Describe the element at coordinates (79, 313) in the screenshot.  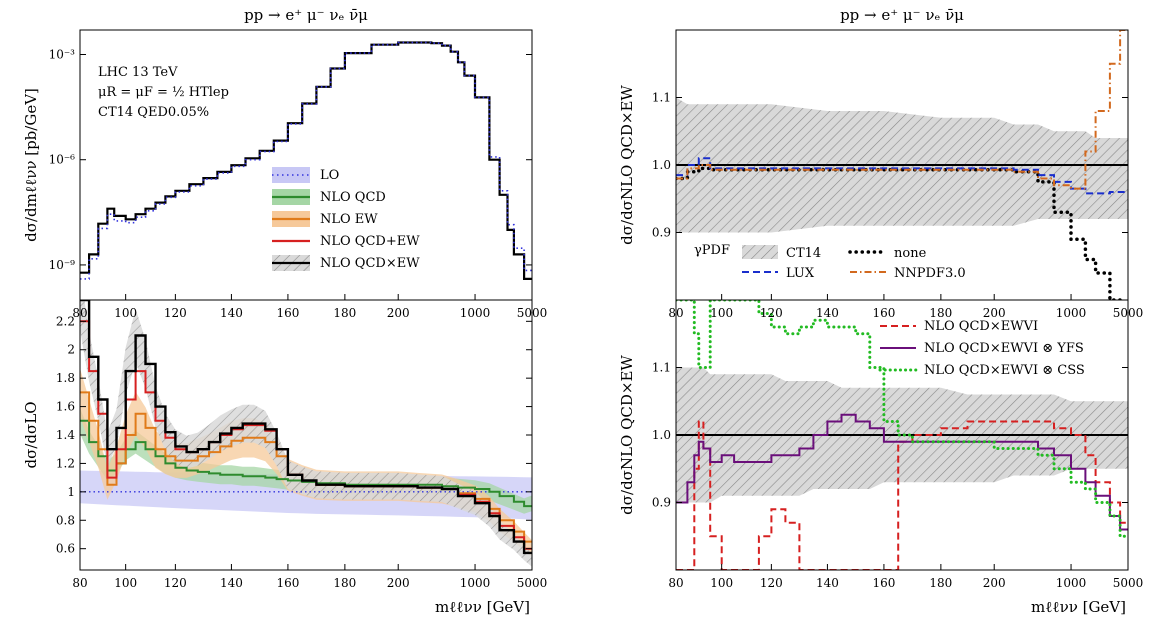
I see `left-top-x-tick-label: 80` at that location.